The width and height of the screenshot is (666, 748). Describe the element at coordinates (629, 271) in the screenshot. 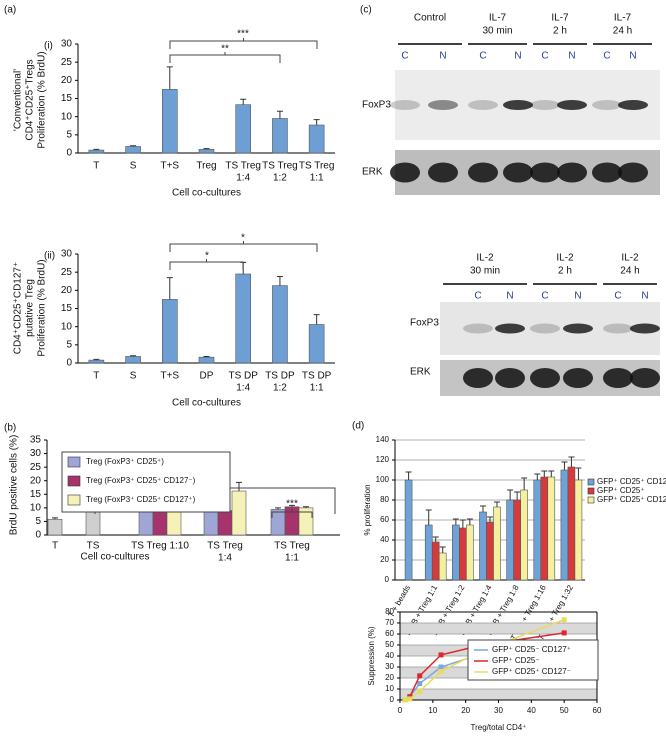

I see `condition-label: 24 h` at that location.